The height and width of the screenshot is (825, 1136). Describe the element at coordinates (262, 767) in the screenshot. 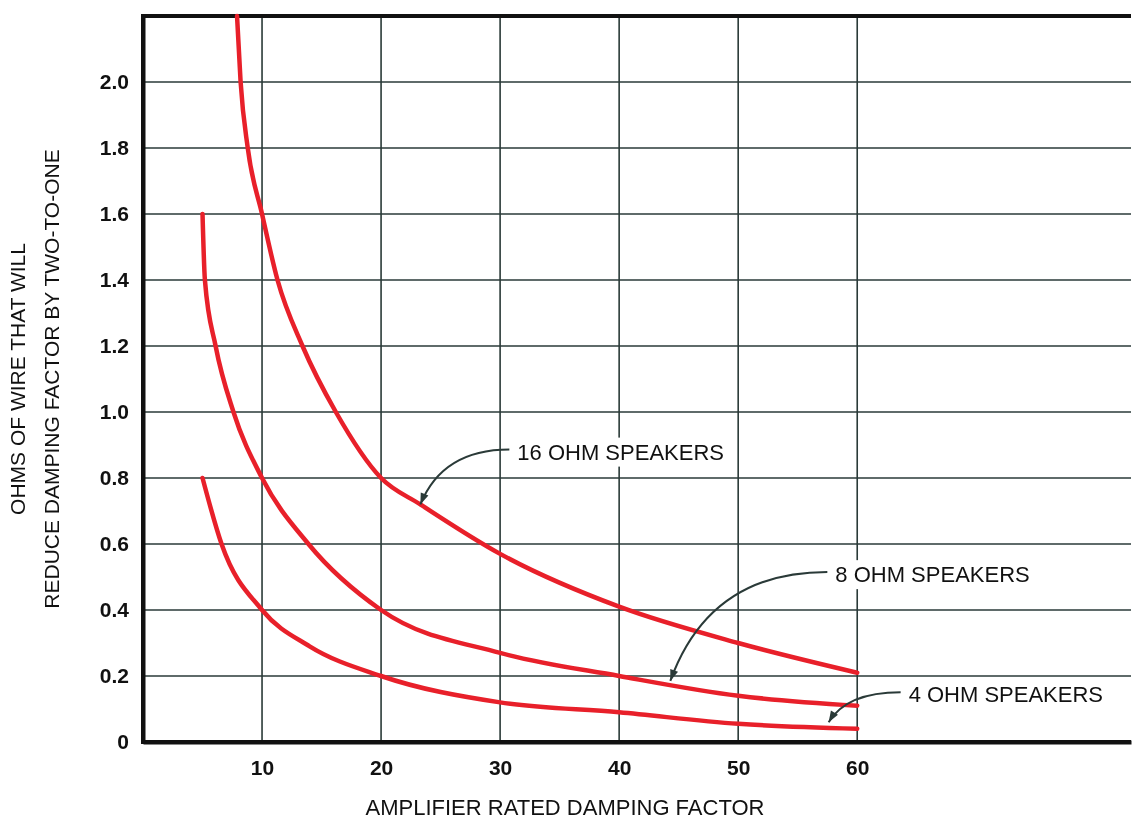

I see `x-tick-label: 10` at that location.